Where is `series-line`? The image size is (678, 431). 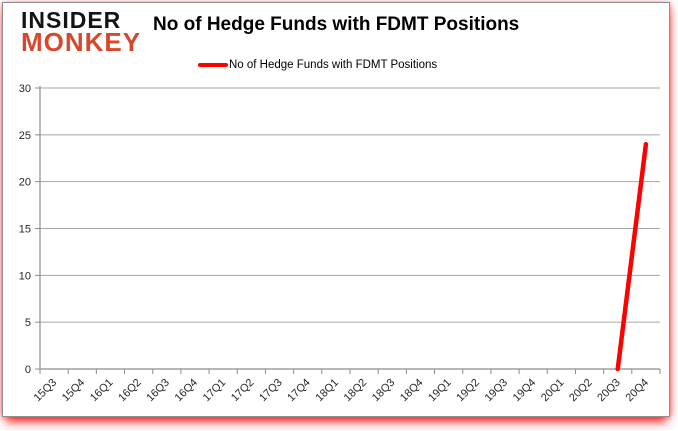 series-line is located at coordinates (632, 256).